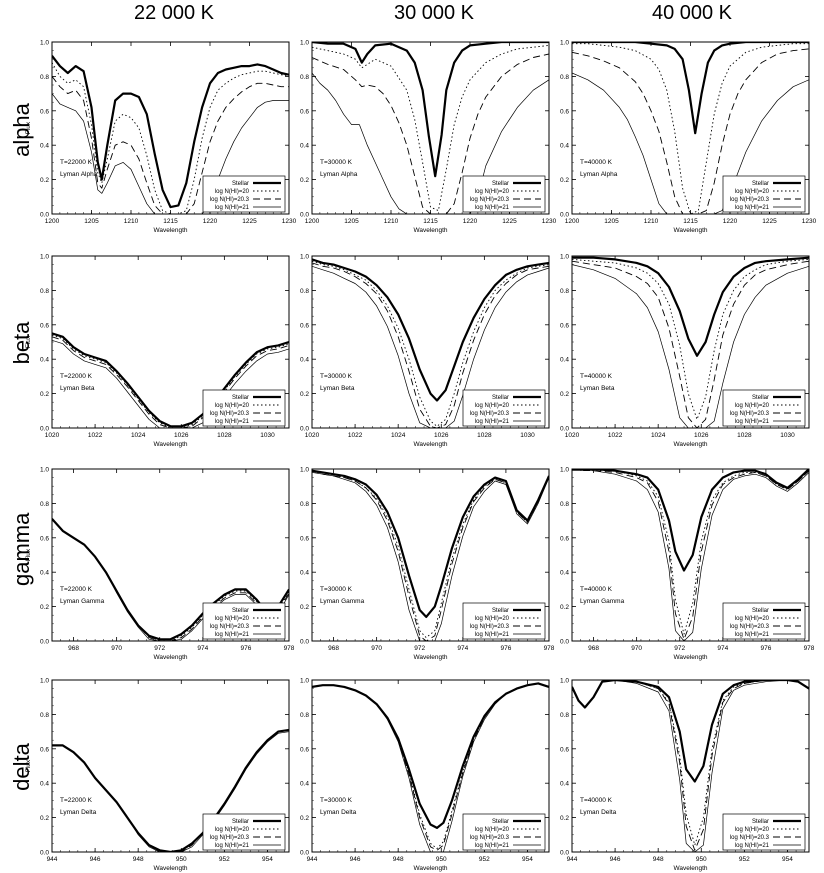 The width and height of the screenshot is (824, 873). What do you see at coordinates (549, 648) in the screenshot?
I see `x-tick-label: 978` at bounding box center [549, 648].